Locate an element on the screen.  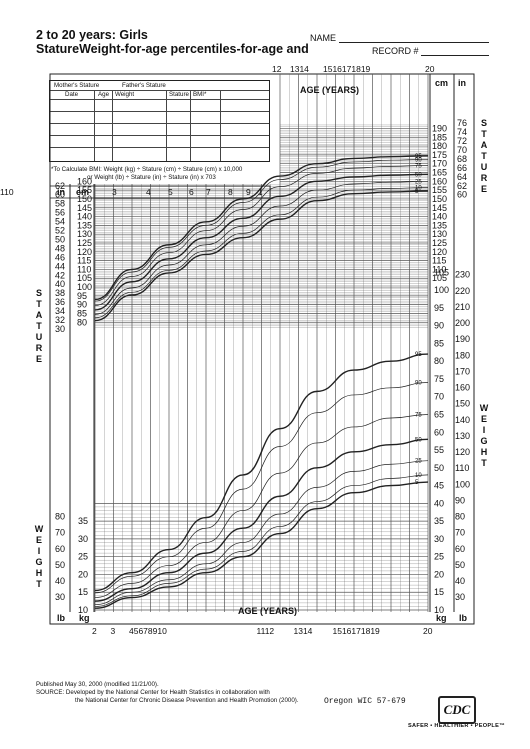
col-bmi-label: BMI* is located at coordinates (200, 94).